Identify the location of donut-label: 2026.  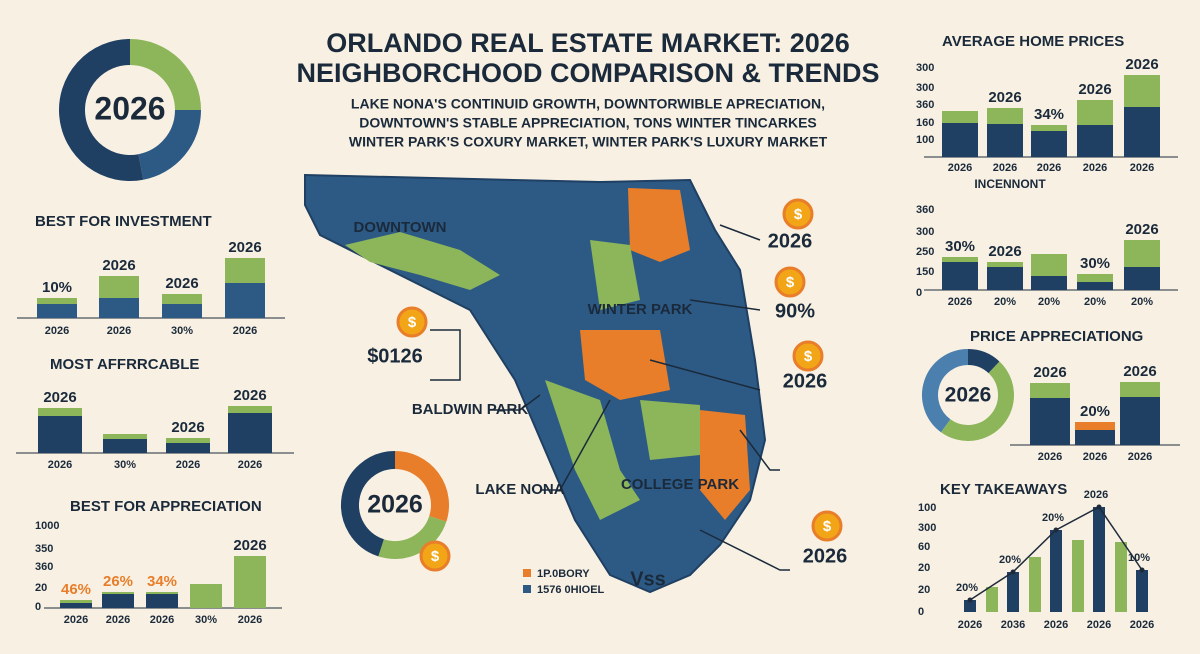
(968, 395).